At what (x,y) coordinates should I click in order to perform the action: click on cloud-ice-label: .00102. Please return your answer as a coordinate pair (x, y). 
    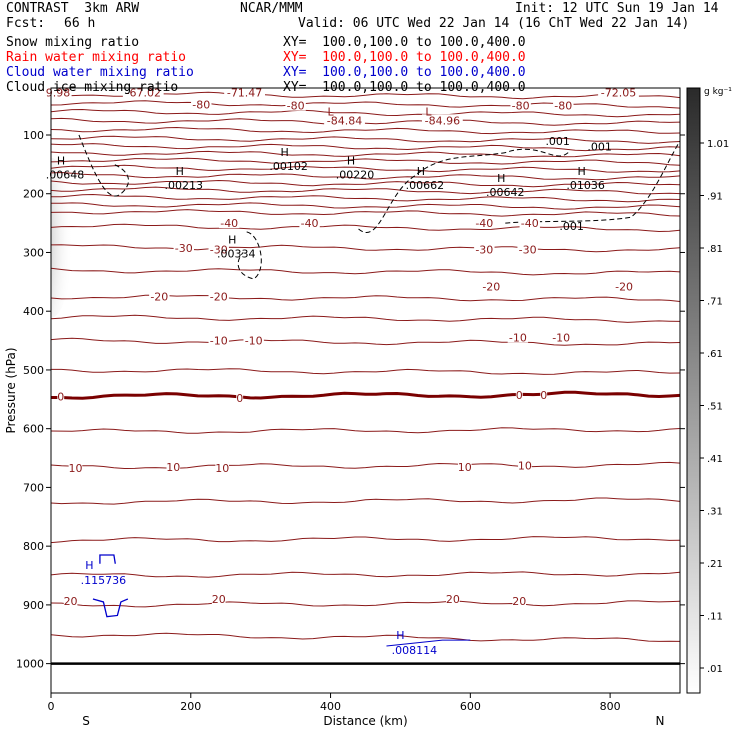
    Looking at the image, I should click on (288, 166).